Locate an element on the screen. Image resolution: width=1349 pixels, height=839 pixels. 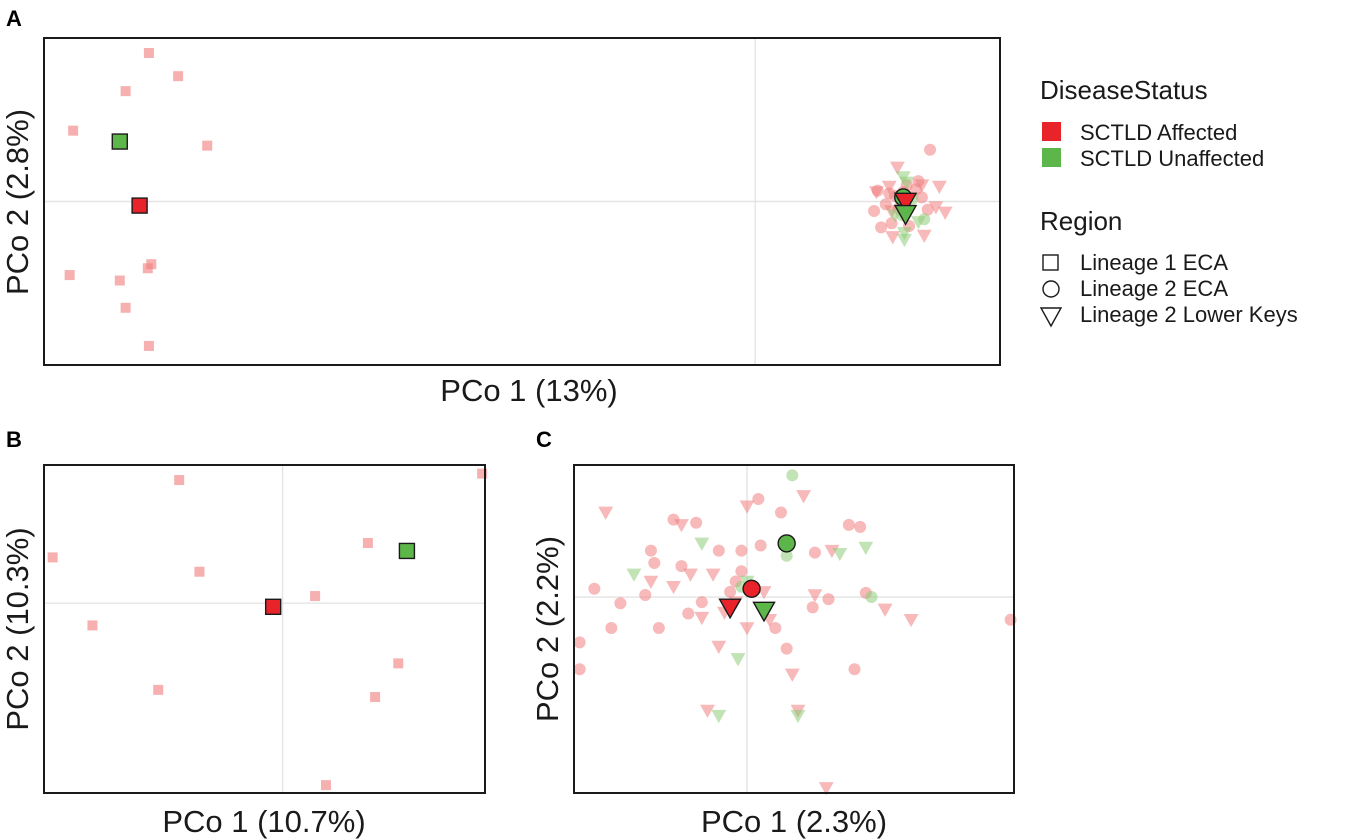
panel-b-plot is located at coordinates (266, 629).